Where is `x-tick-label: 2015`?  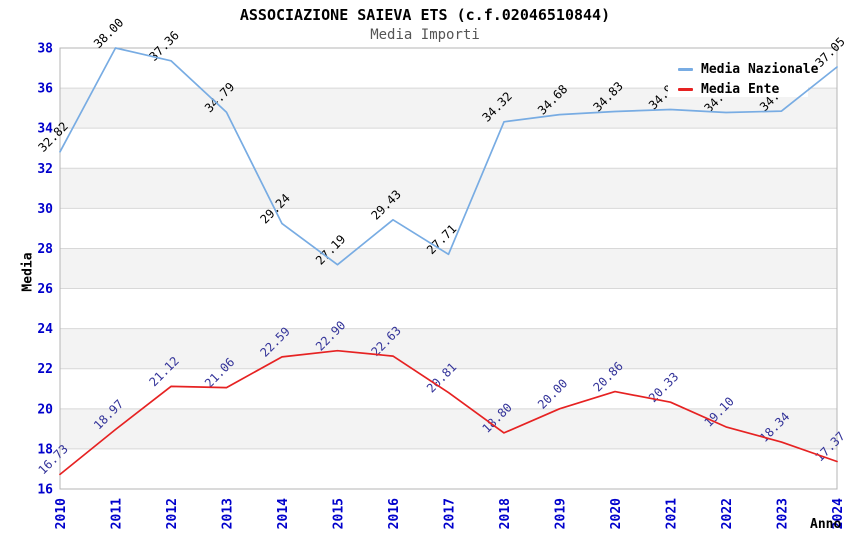 x-tick-label: 2015 is located at coordinates (339, 513).